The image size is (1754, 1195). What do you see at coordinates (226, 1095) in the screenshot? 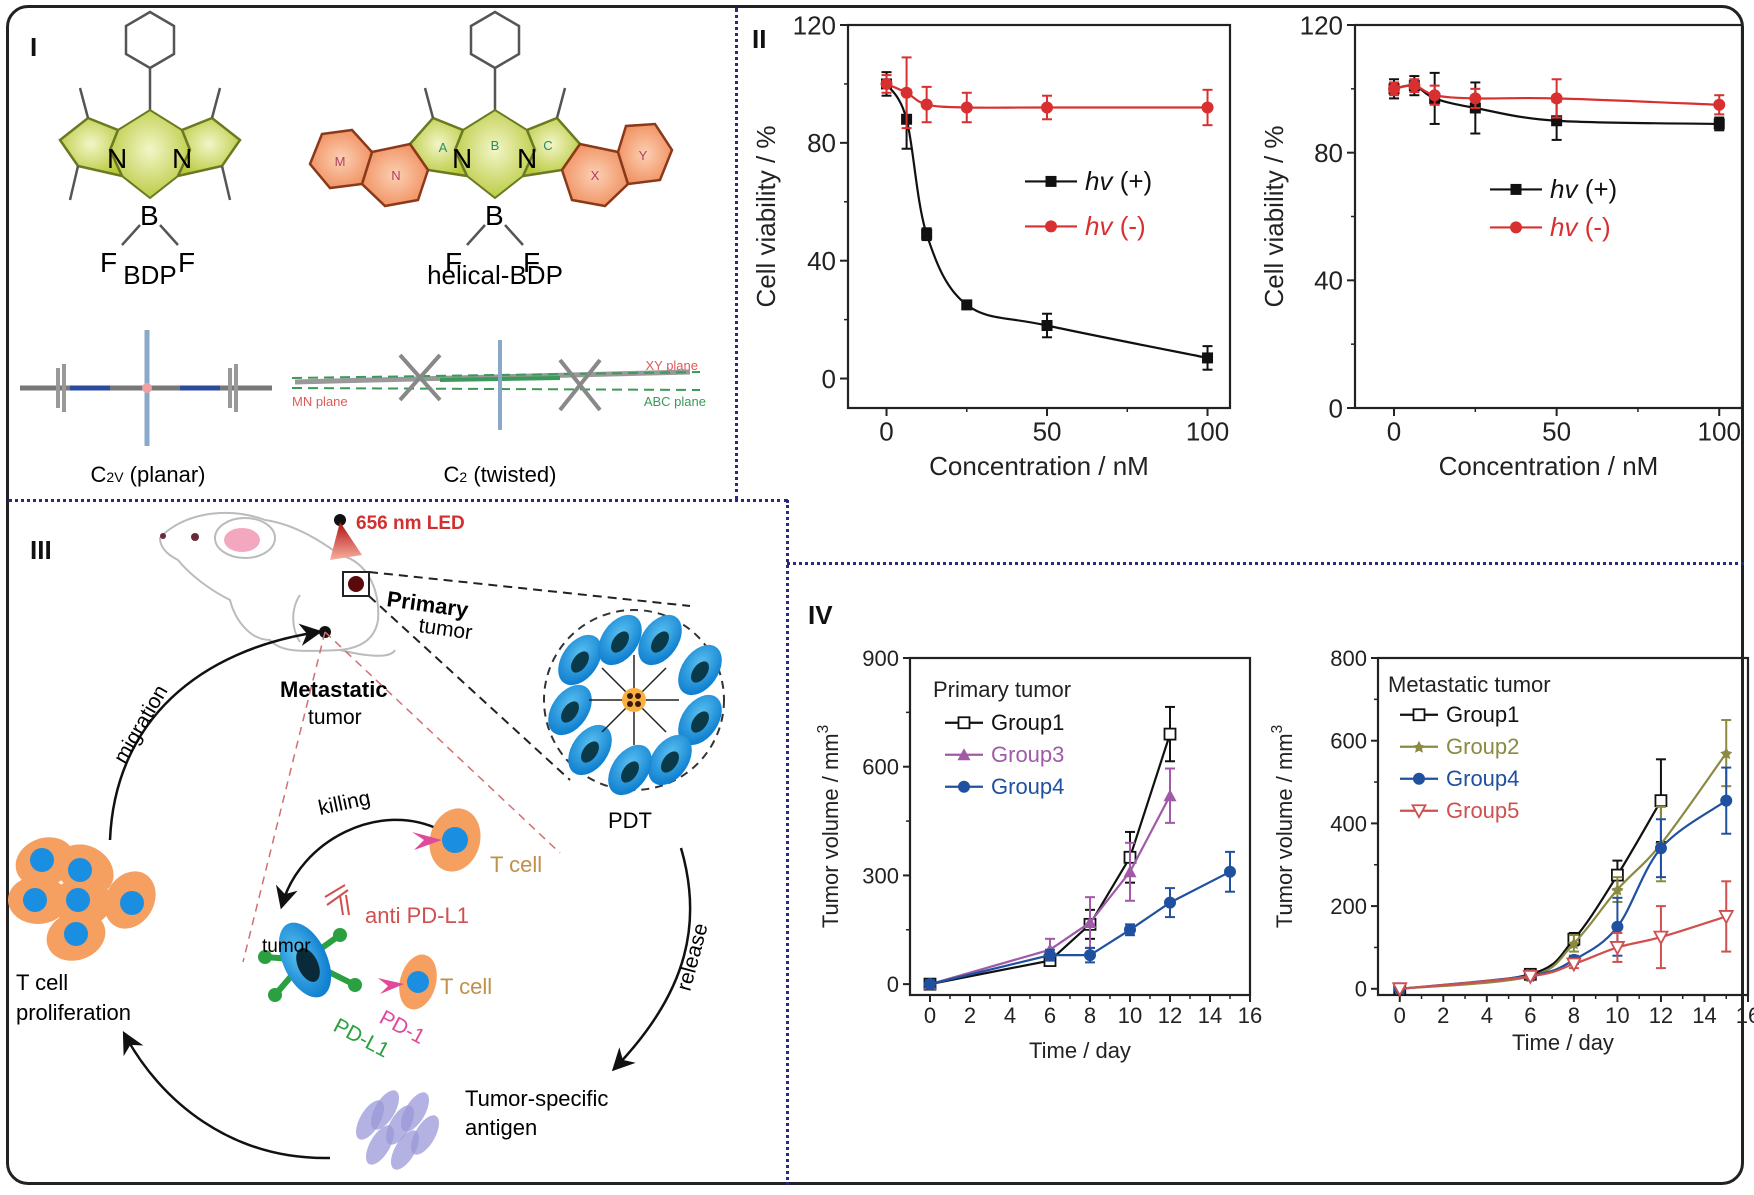
I see `proliferation-arrow` at bounding box center [226, 1095].